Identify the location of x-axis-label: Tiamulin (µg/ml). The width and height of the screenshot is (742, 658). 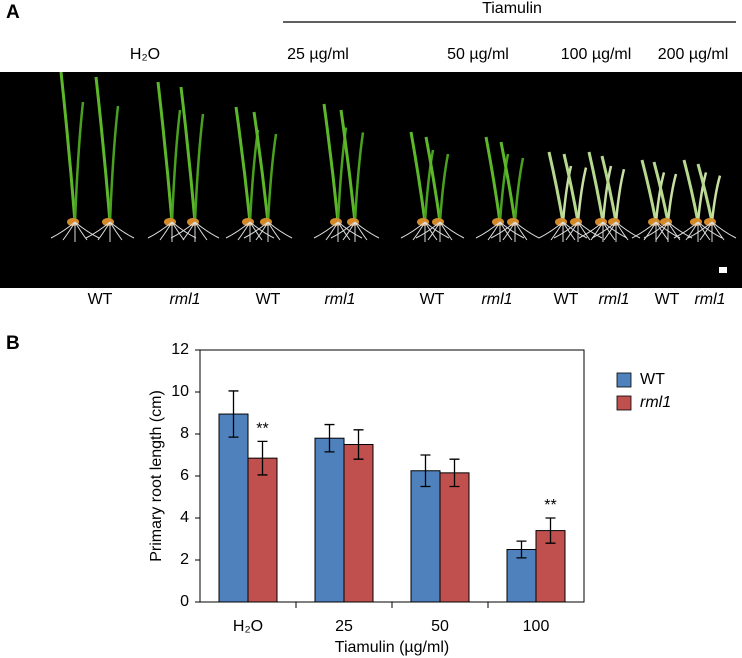
(392, 647).